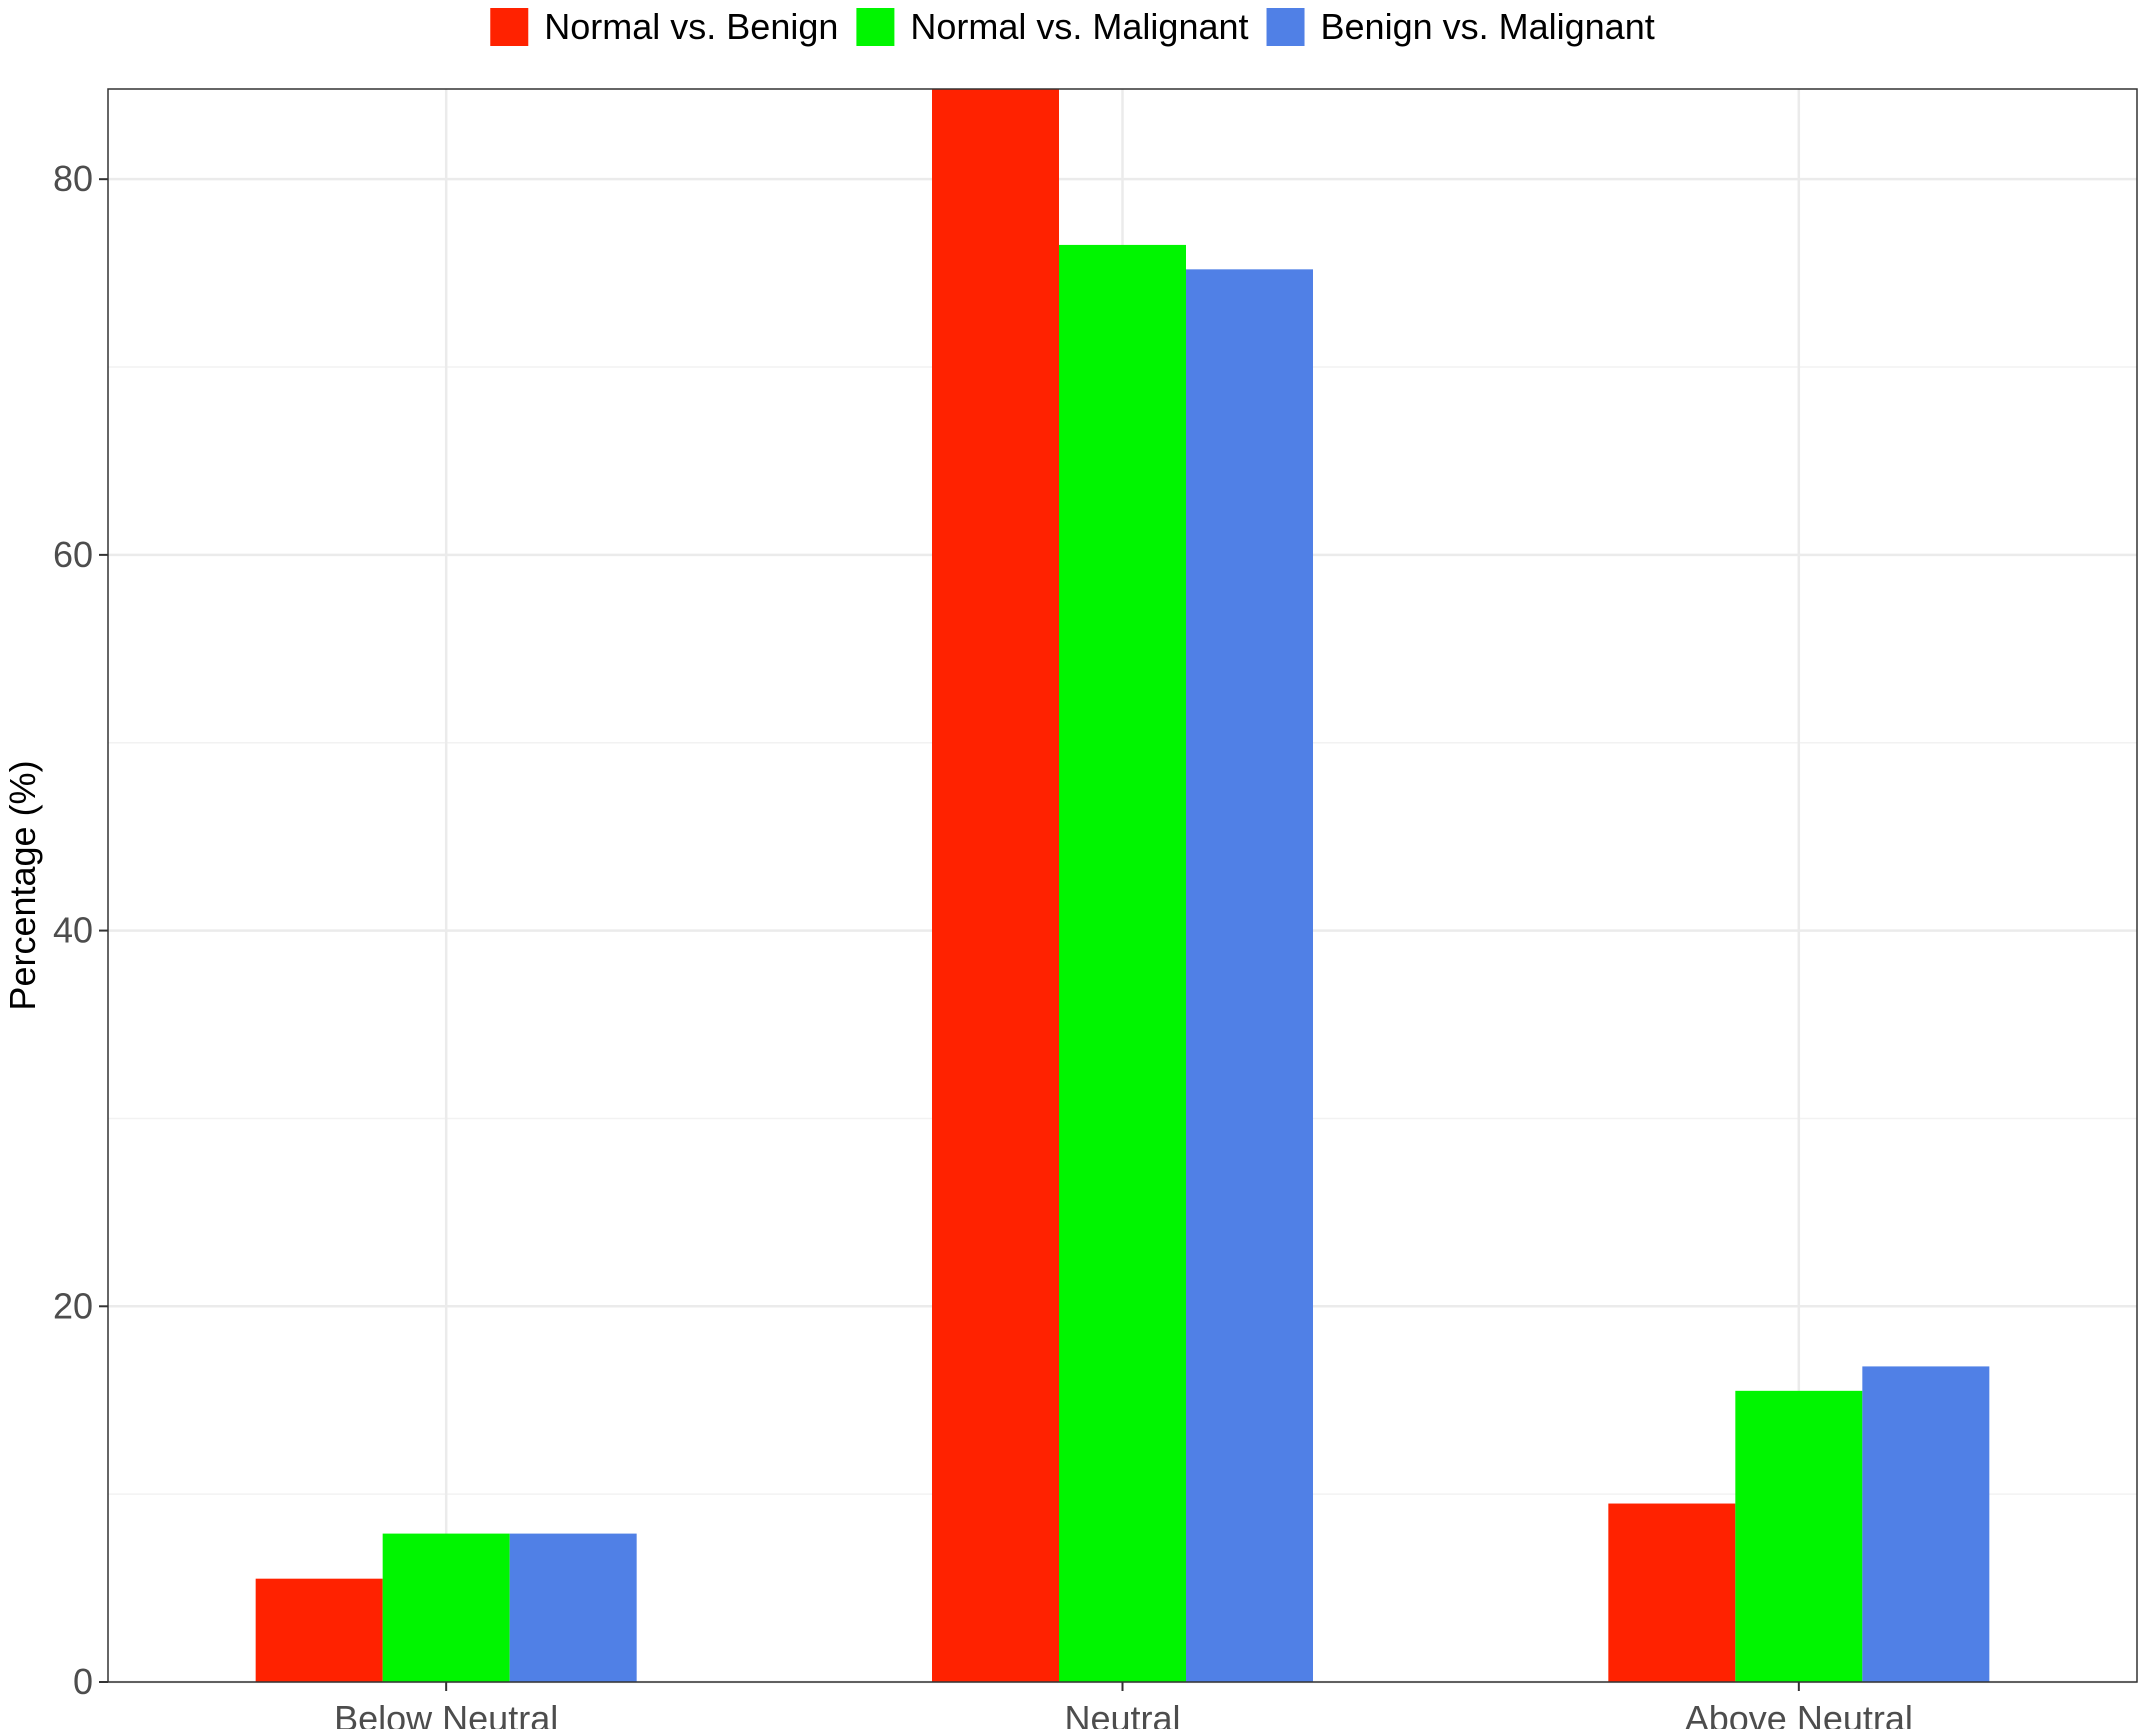 The height and width of the screenshot is (1729, 2145). Describe the element at coordinates (1079, 26) in the screenshot. I see `legend-label: Normal vs. Malignant` at that location.